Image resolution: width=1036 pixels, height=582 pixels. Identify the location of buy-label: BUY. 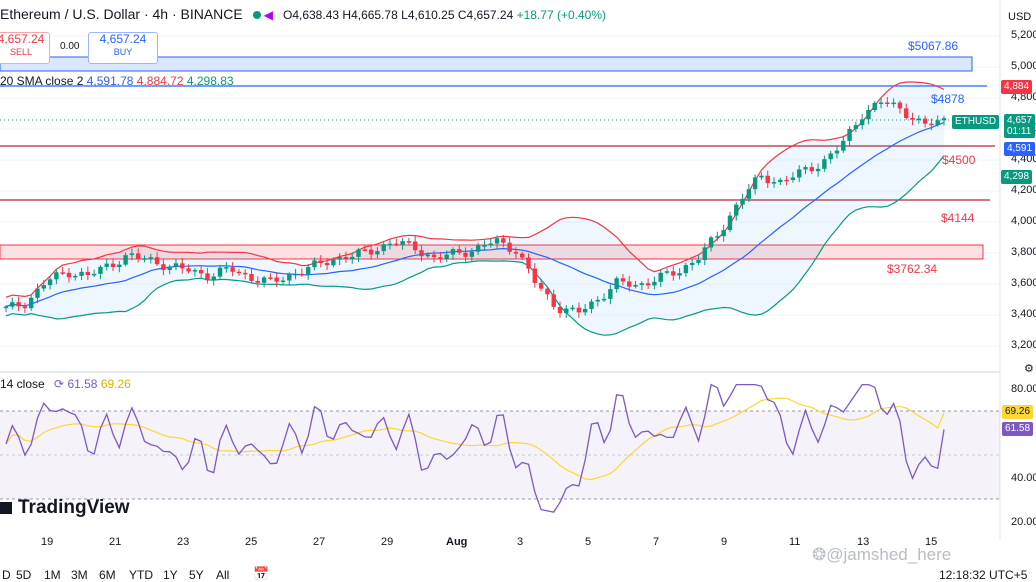
(123, 52).